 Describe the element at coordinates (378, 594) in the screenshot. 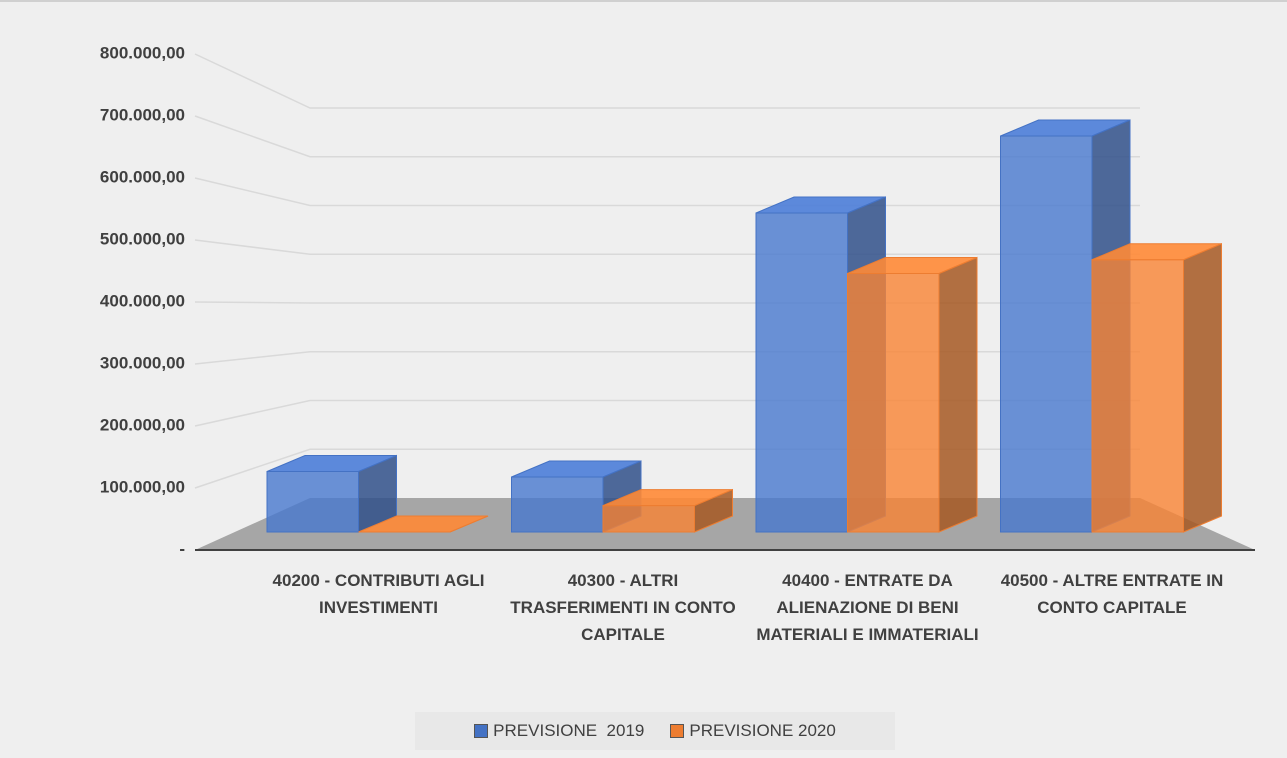

I see `x-tick-label: 40200 - CONTRIBUTI AGLI INVESTIMENTI` at that location.